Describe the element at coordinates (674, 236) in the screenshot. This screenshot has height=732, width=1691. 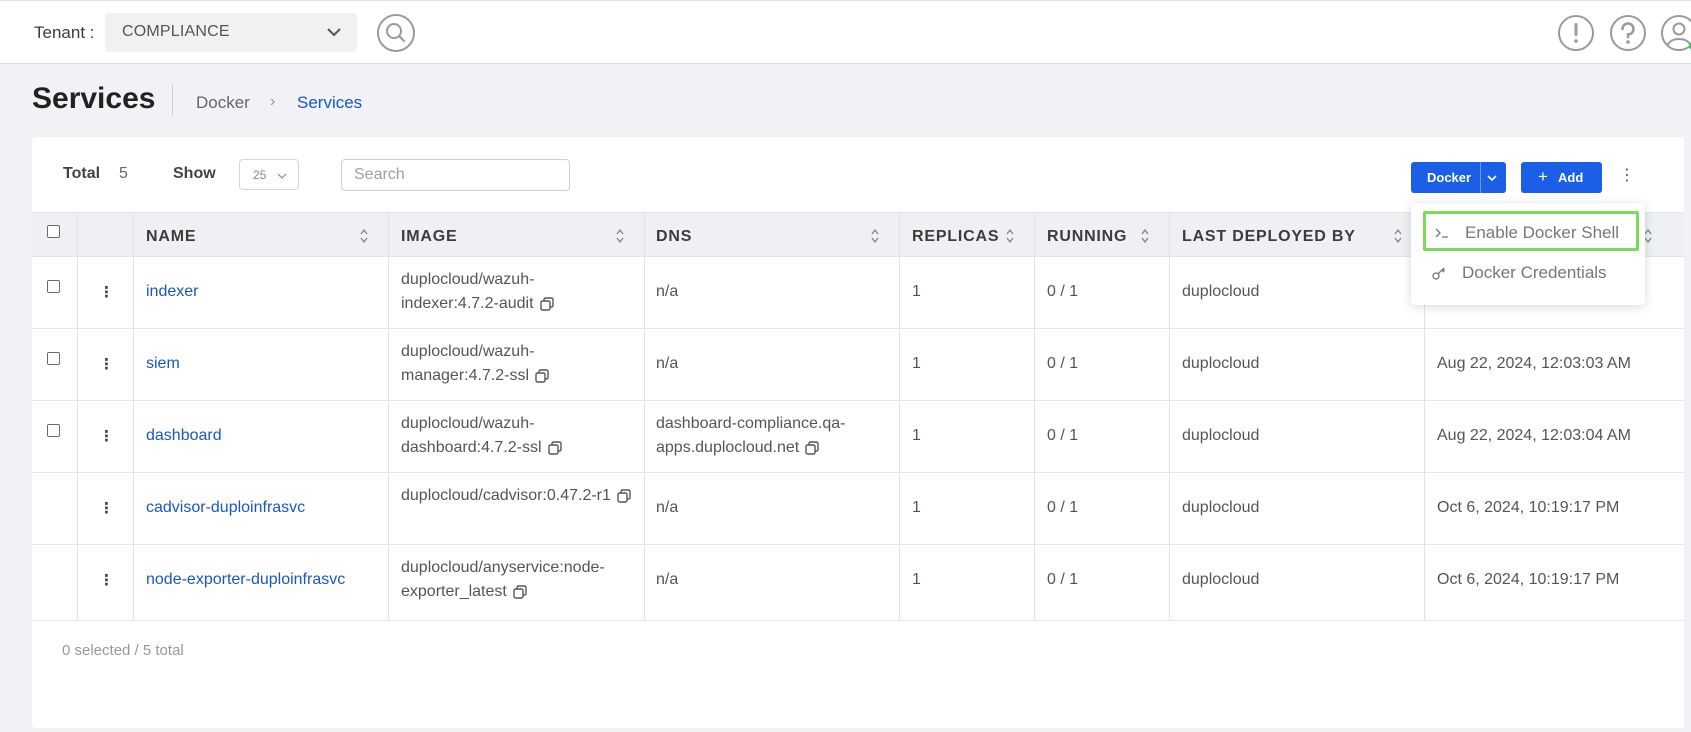
I see `column-header-dns: DNS` at that location.